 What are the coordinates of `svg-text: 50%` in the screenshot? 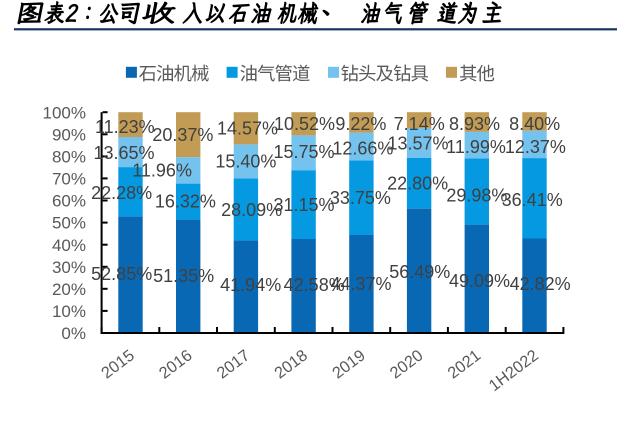 It's located at (69, 223).